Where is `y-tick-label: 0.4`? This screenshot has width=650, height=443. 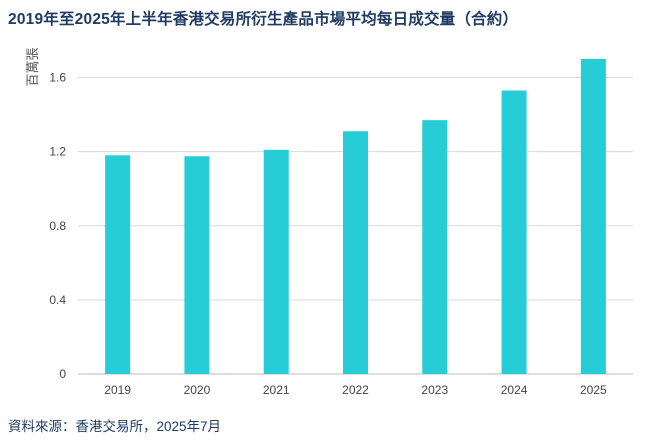 y-tick-label: 0.4 is located at coordinates (57, 300).